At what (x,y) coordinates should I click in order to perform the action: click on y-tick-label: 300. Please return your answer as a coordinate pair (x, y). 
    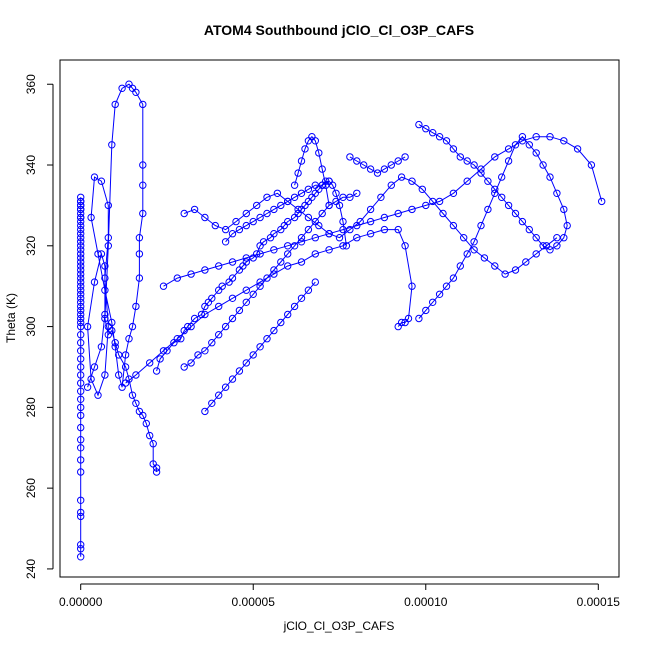
    Looking at the image, I should click on (31, 326).